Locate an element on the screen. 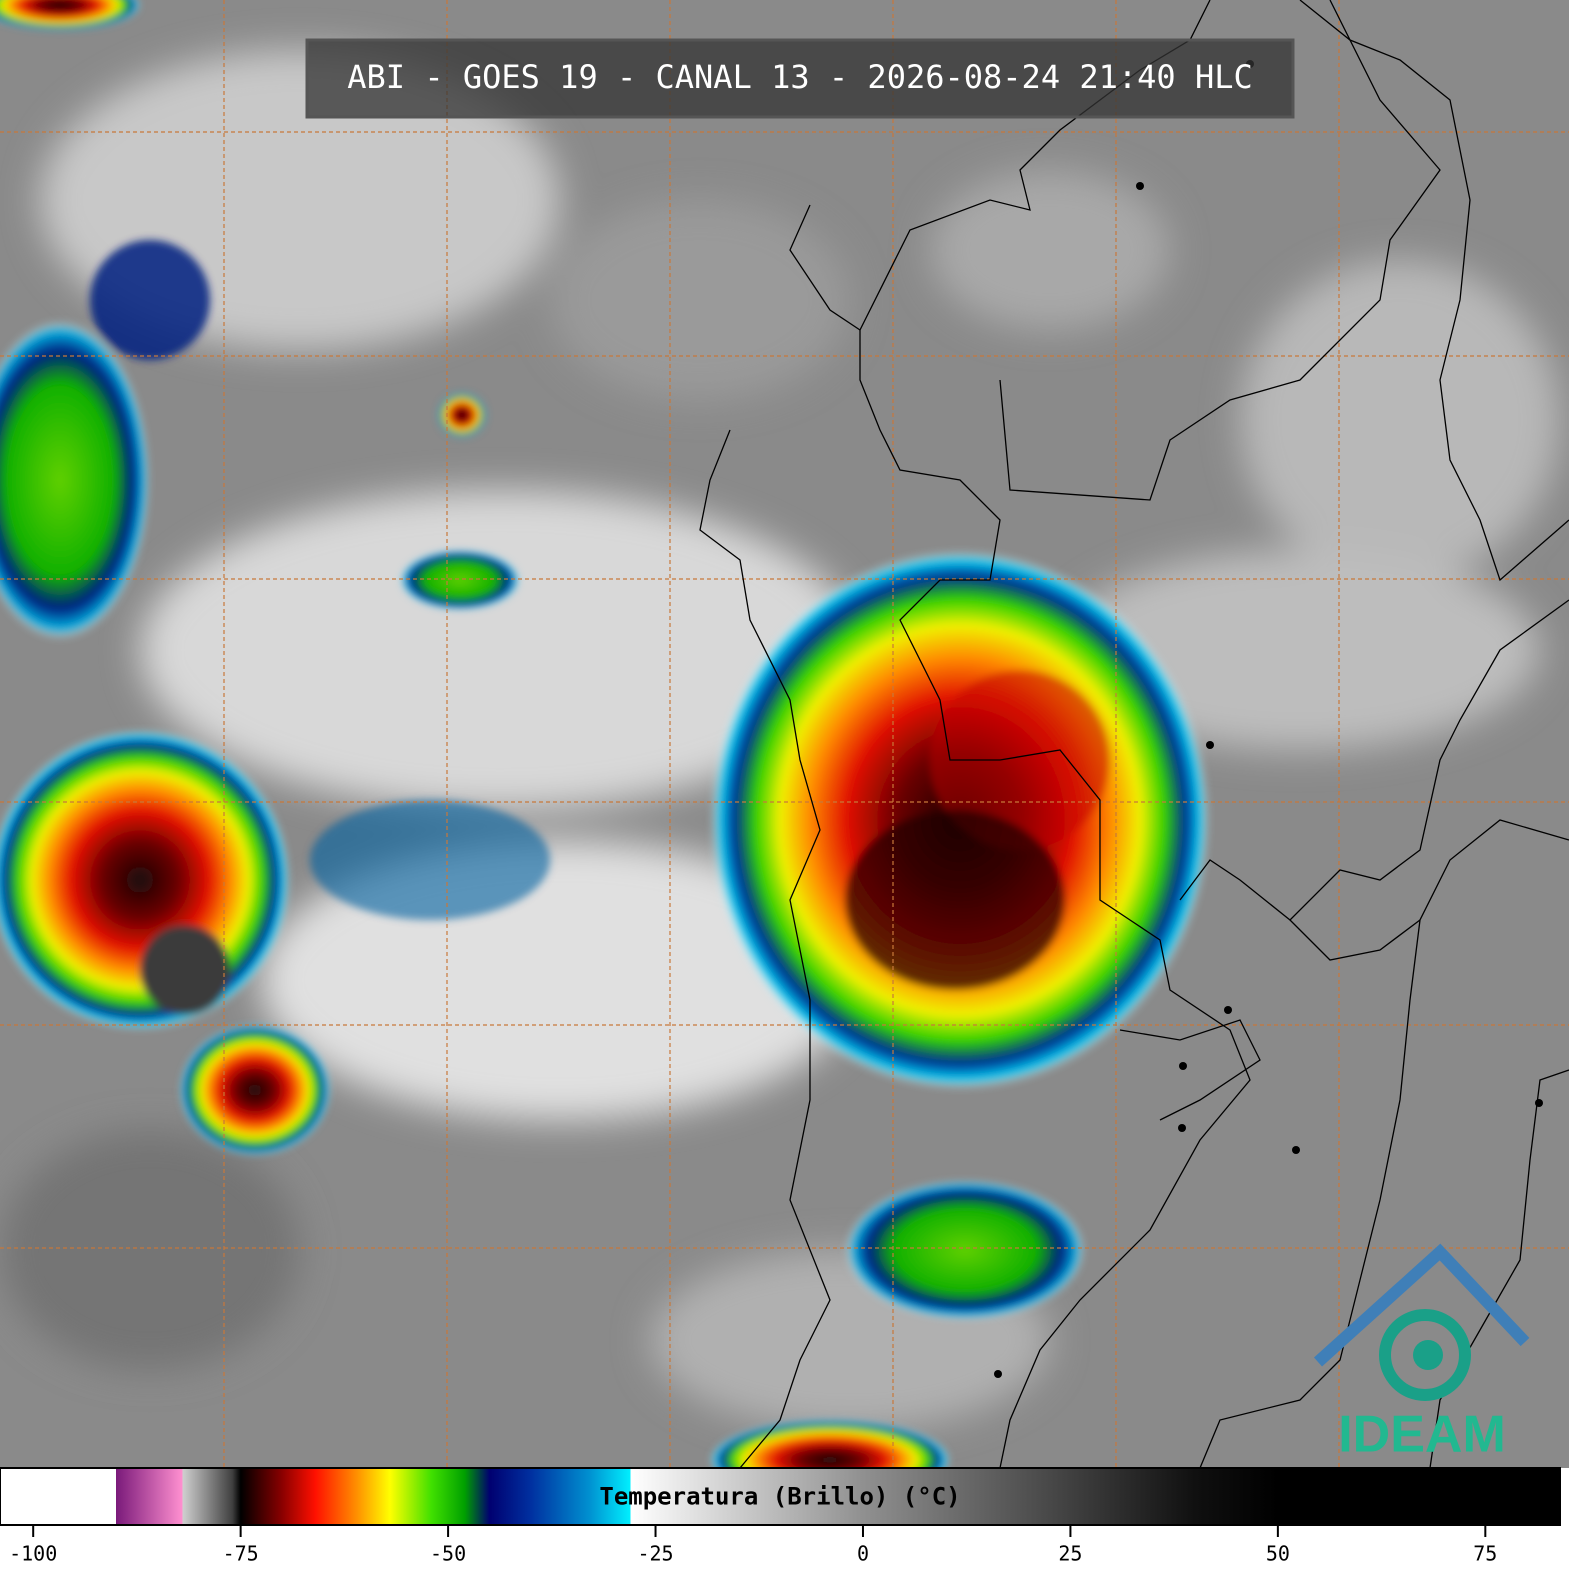 The height and width of the screenshot is (1577, 1569). tick-label: 25 is located at coordinates (1070, 1554).